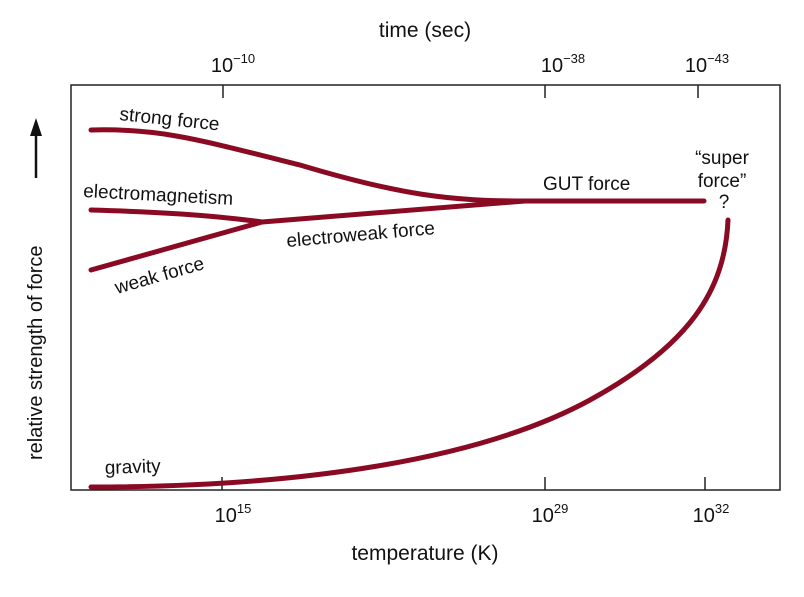  What do you see at coordinates (233, 64) in the screenshot?
I see `top-tick-label-1: 10−10` at bounding box center [233, 64].